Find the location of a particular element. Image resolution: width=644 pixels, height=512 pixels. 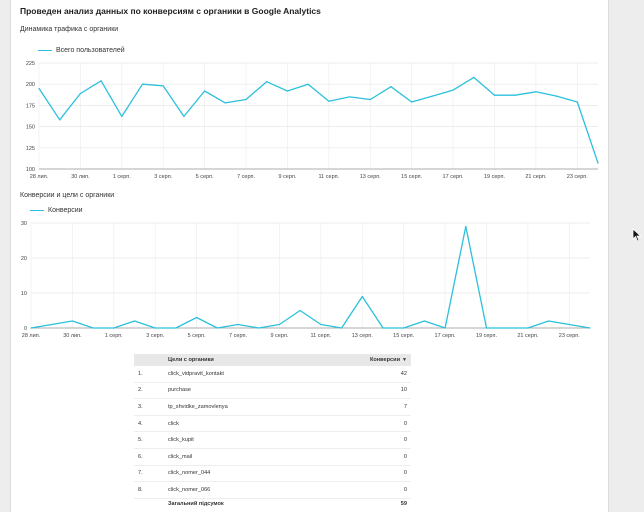

traffic-chart-legend: Всего пользователей is located at coordinates (81, 50).